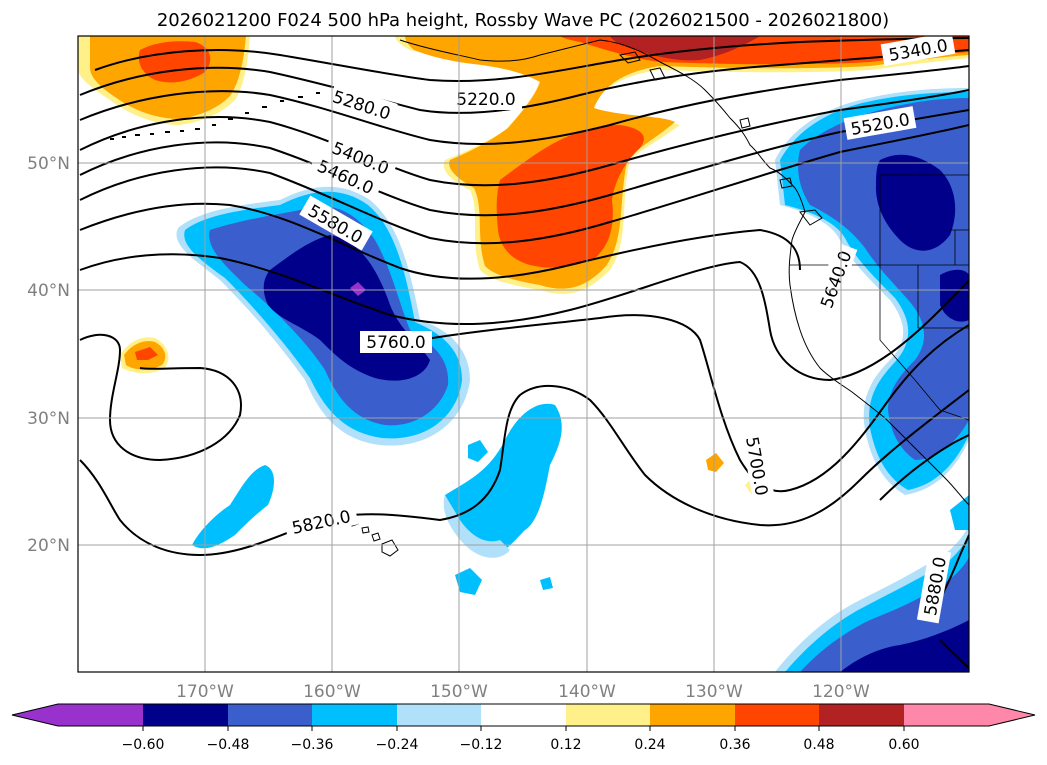 This screenshot has width=1047, height=765. What do you see at coordinates (215, 116) in the screenshot?
I see `aleutian-islands` at bounding box center [215, 116].